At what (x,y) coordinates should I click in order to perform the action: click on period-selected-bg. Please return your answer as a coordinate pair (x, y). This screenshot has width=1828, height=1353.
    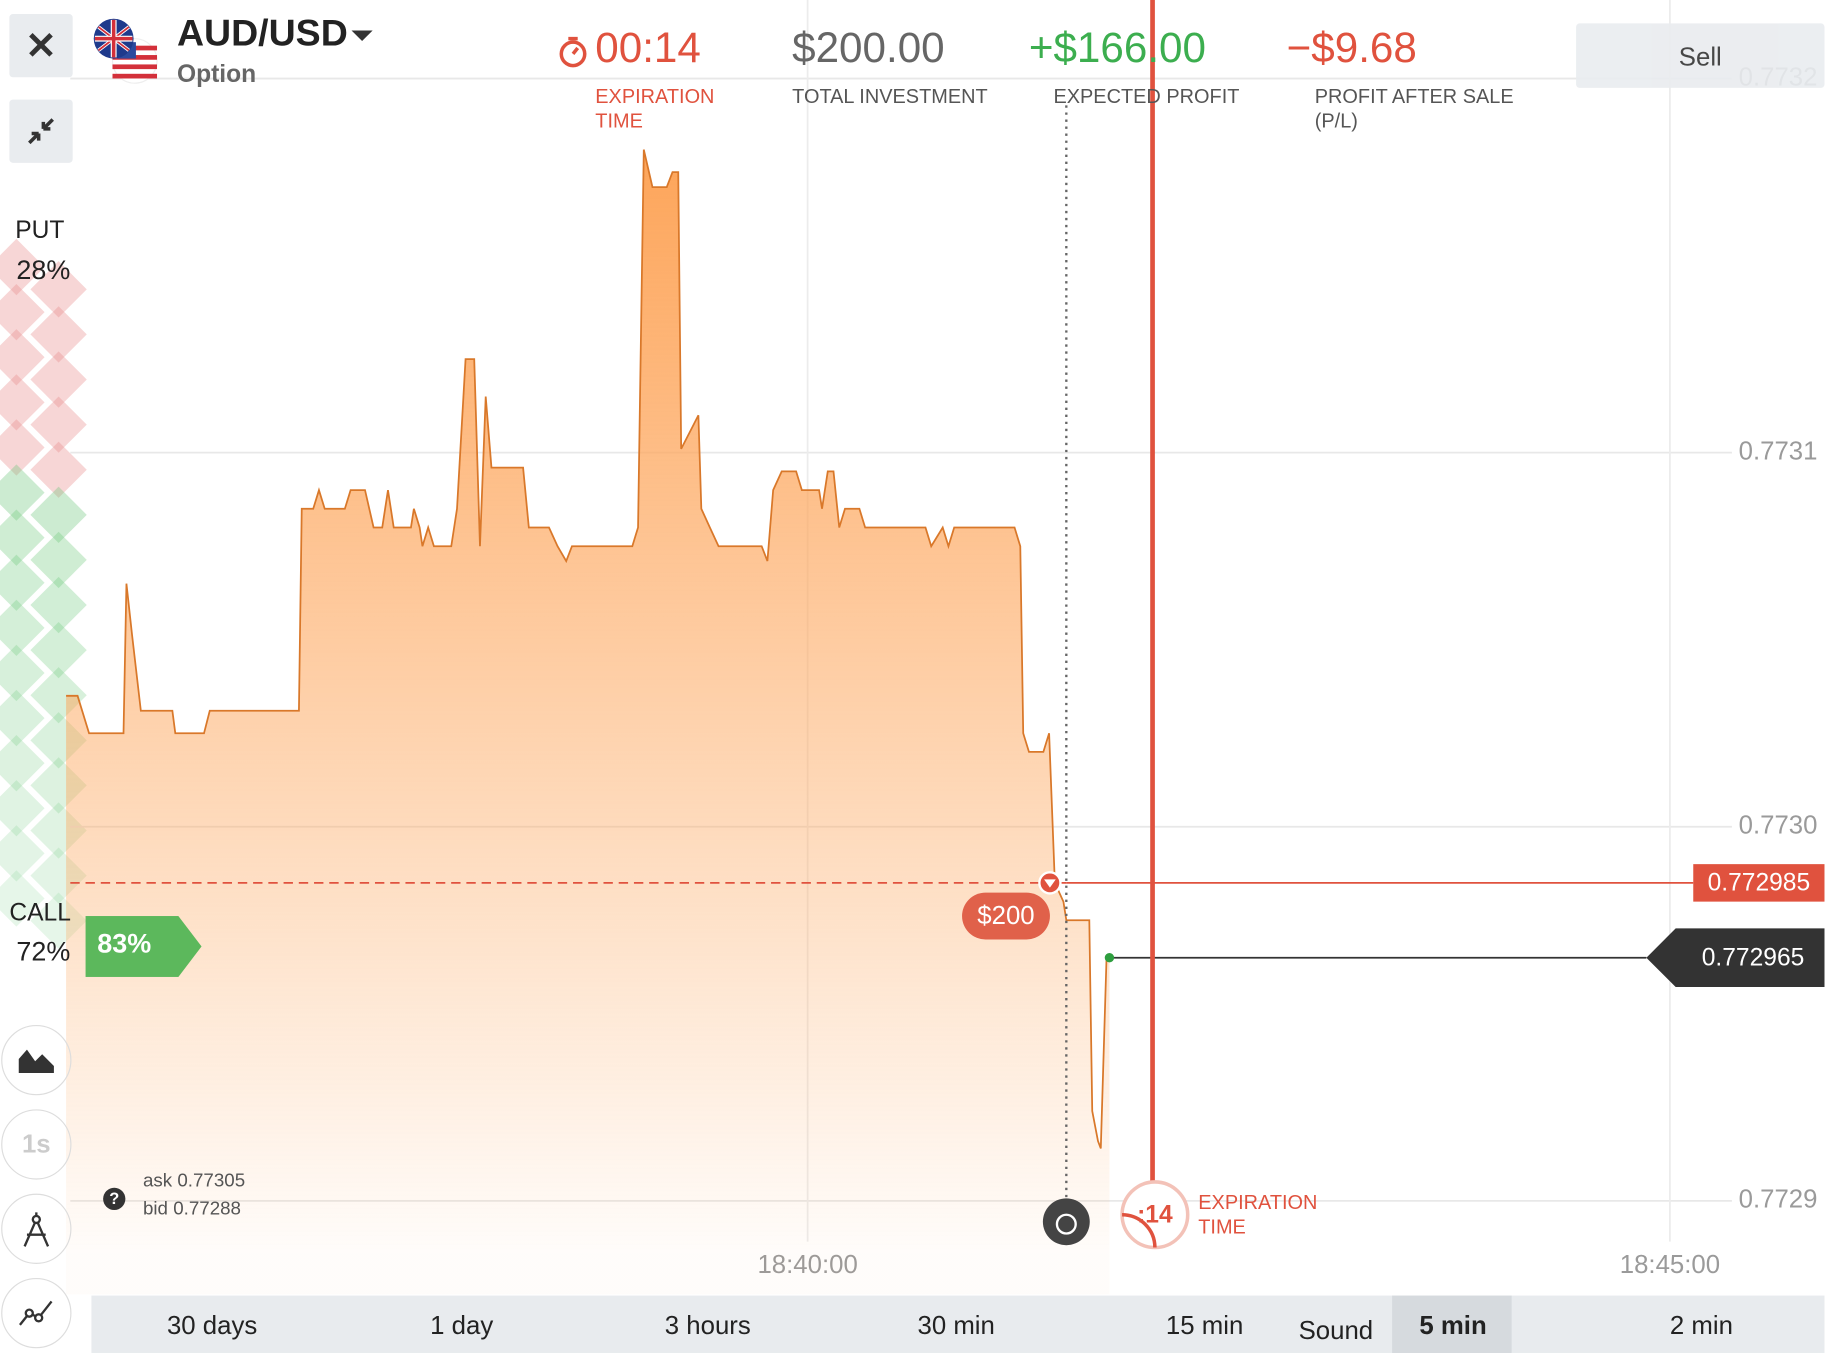
    Looking at the image, I should click on (1452, 1324).